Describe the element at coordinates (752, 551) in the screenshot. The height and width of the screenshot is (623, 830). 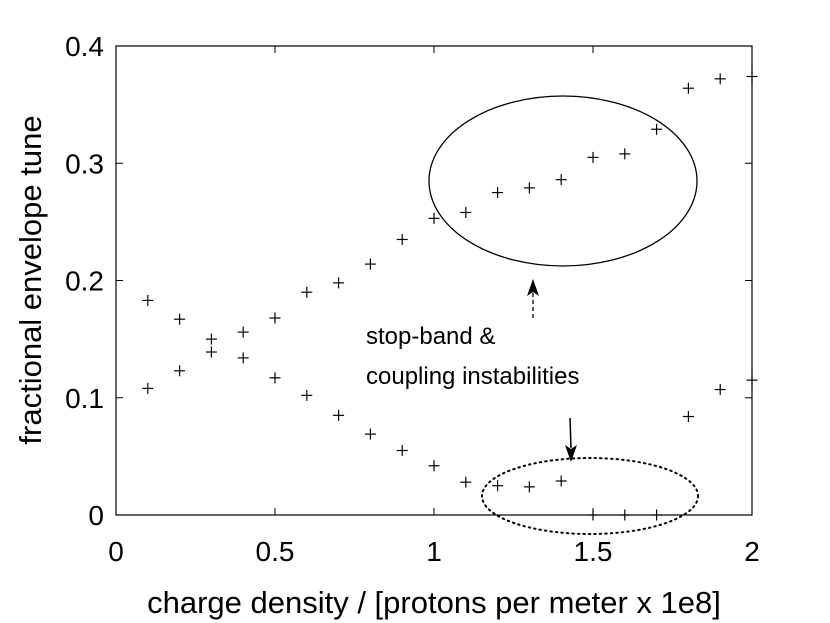
I see `x-tick-label: 2` at that location.